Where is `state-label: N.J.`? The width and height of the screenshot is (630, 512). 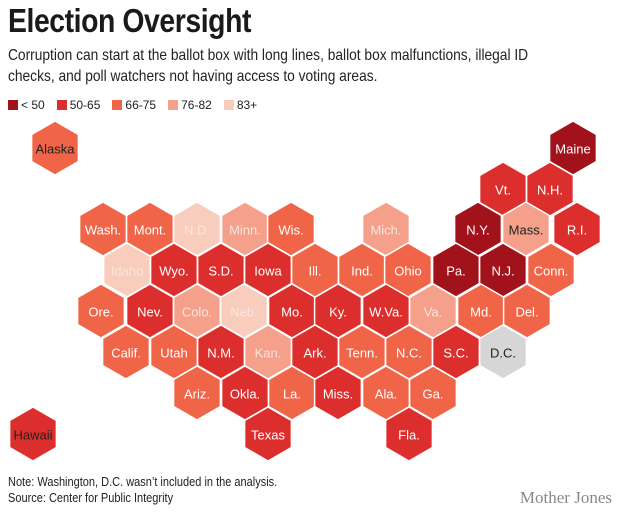
state-label: N.J. is located at coordinates (502, 271).